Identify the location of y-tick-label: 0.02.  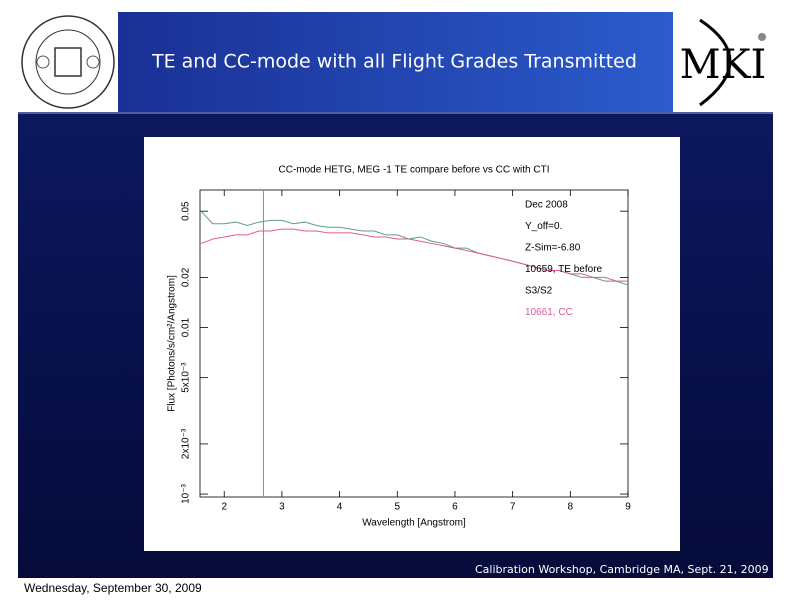
(186, 277).